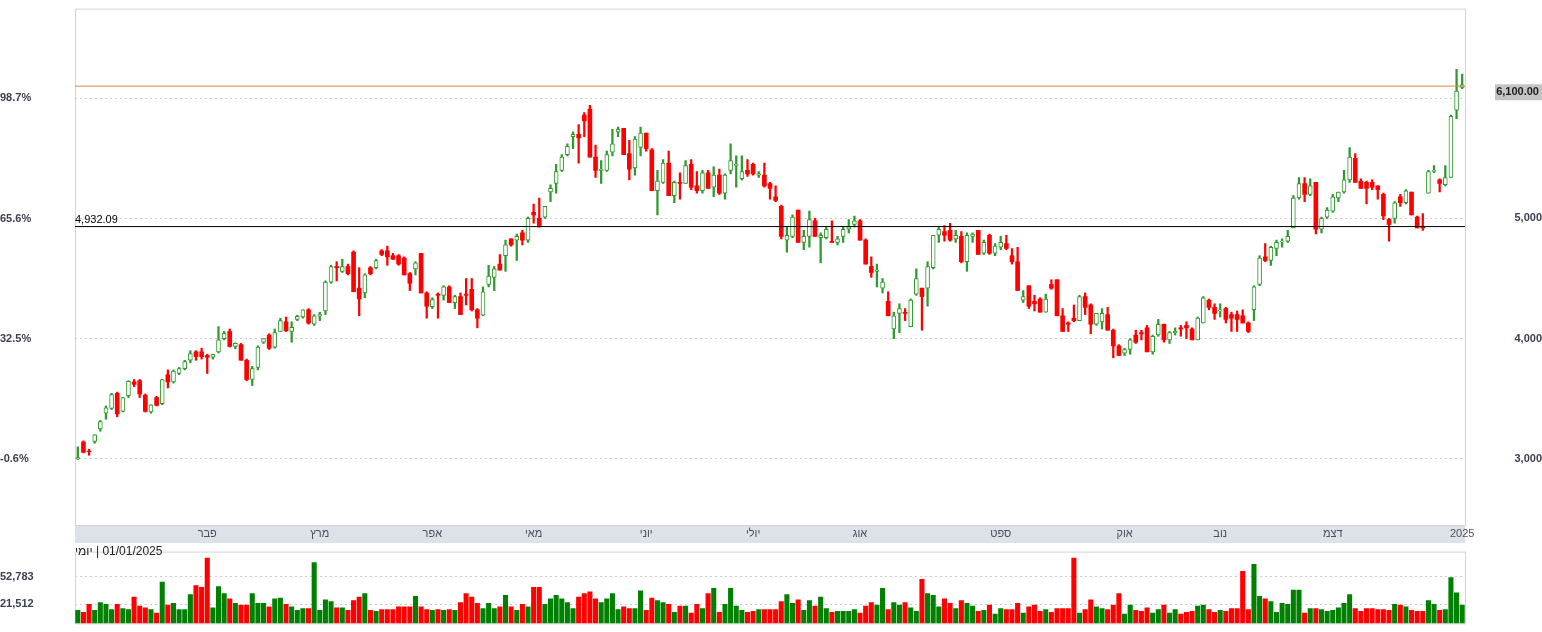 The width and height of the screenshot is (1542, 632). What do you see at coordinates (96, 219) in the screenshot?
I see `ref-line-label: 4,932.09` at bounding box center [96, 219].